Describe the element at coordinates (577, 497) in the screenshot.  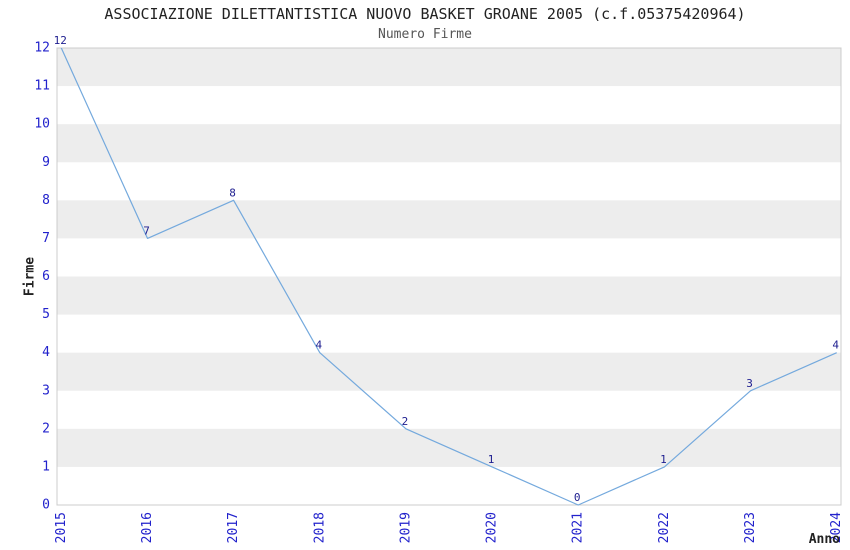
I see `point-label: 0` at that location.